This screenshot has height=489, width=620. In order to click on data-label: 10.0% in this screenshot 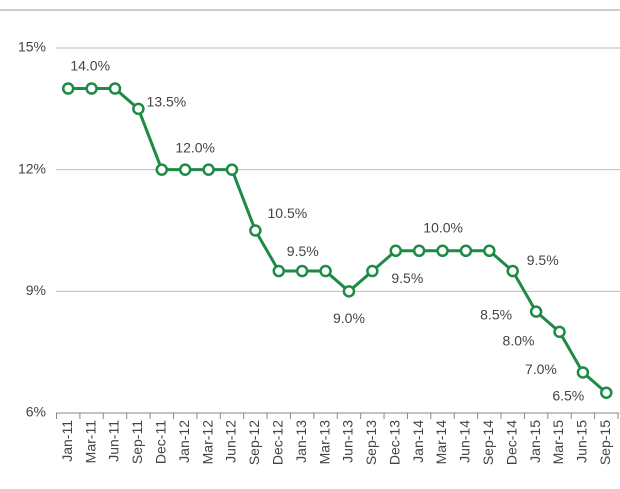, I will do `click(443, 227)`.